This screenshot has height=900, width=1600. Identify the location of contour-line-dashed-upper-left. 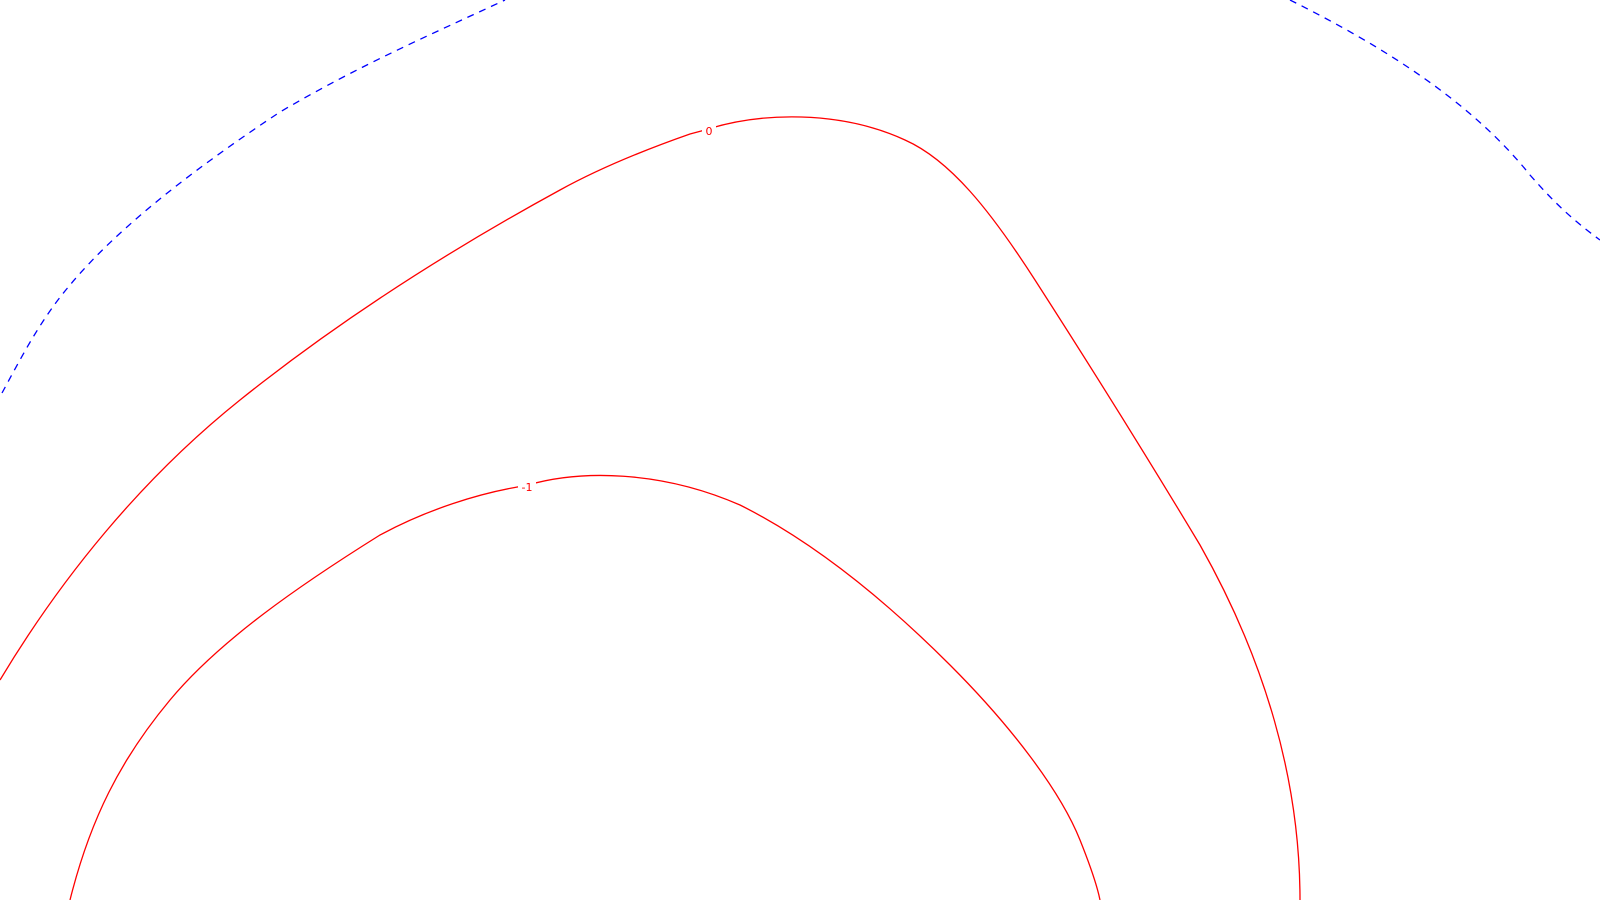
(253, 197).